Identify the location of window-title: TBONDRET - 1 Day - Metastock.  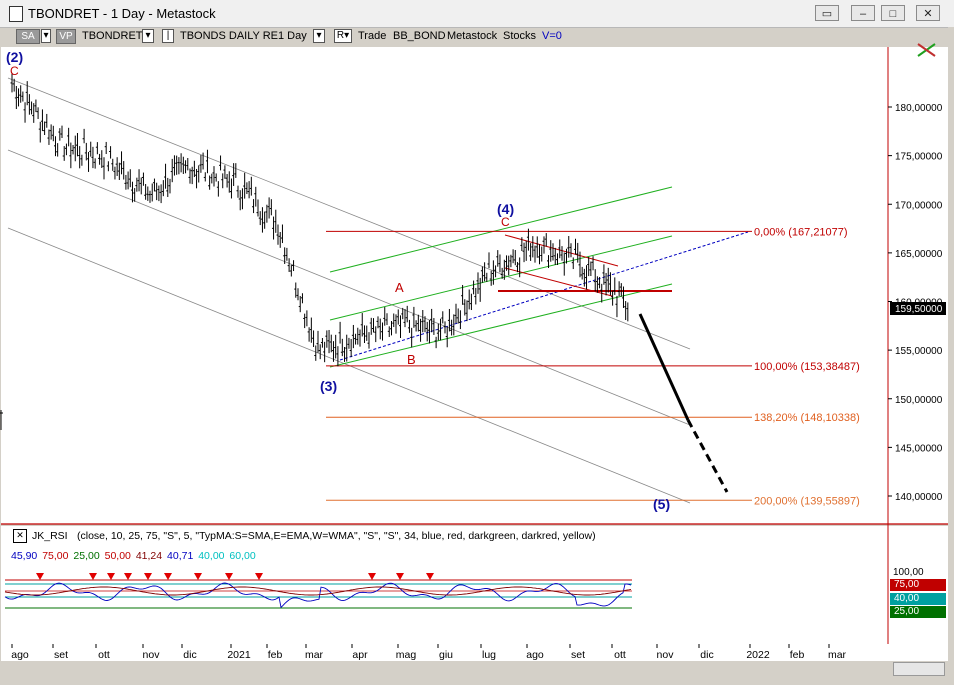
(122, 13).